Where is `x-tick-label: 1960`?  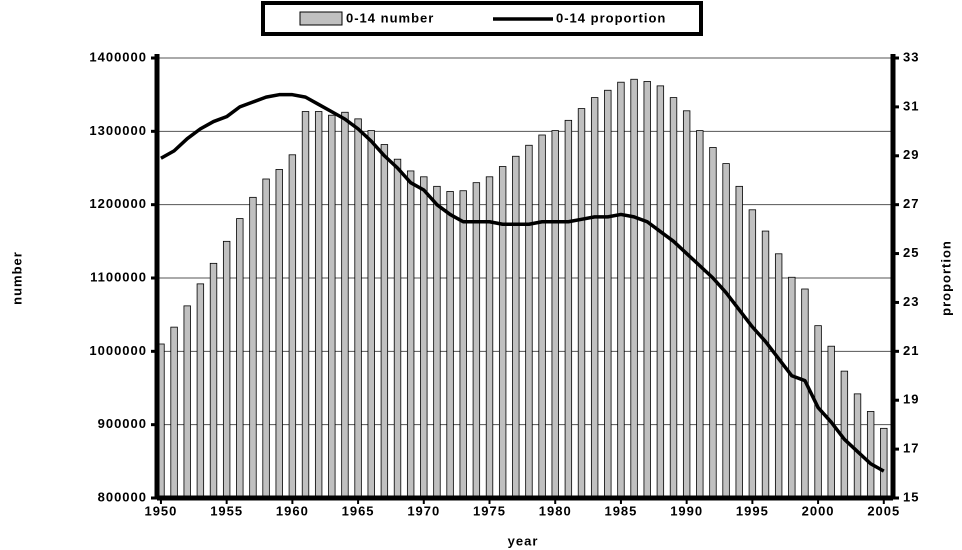
x-tick-label: 1960 is located at coordinates (292, 510).